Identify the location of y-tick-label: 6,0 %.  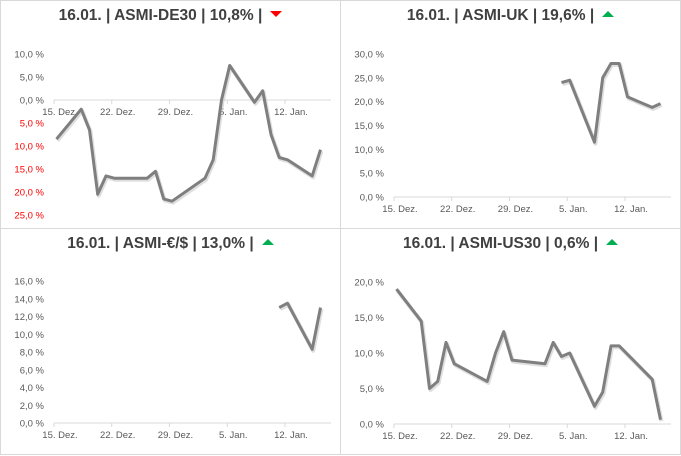
(32, 370).